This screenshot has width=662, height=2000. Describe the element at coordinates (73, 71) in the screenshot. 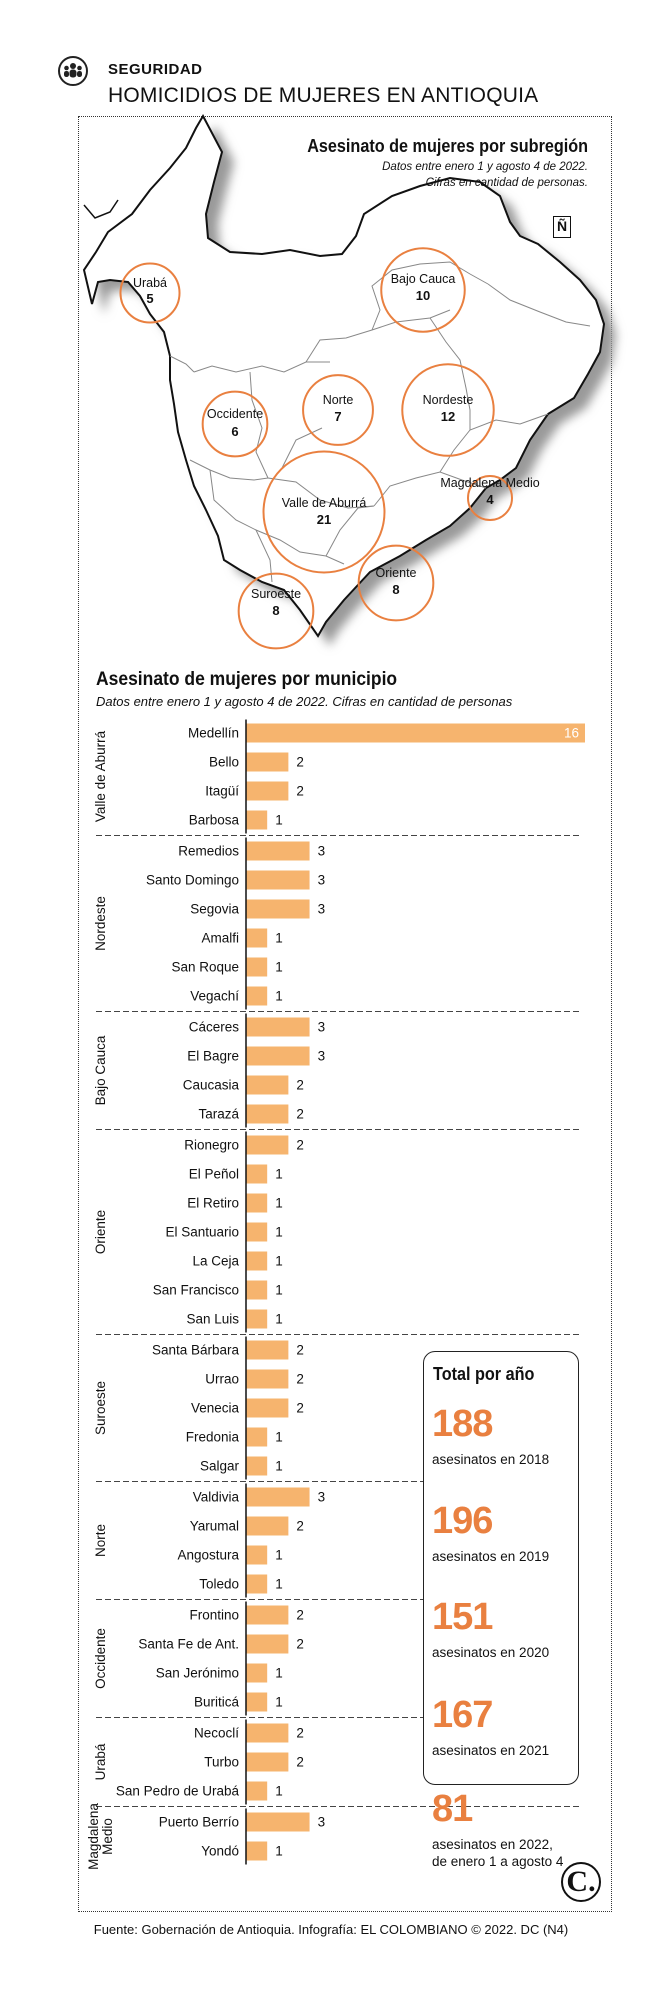

I see `people-icon` at that location.